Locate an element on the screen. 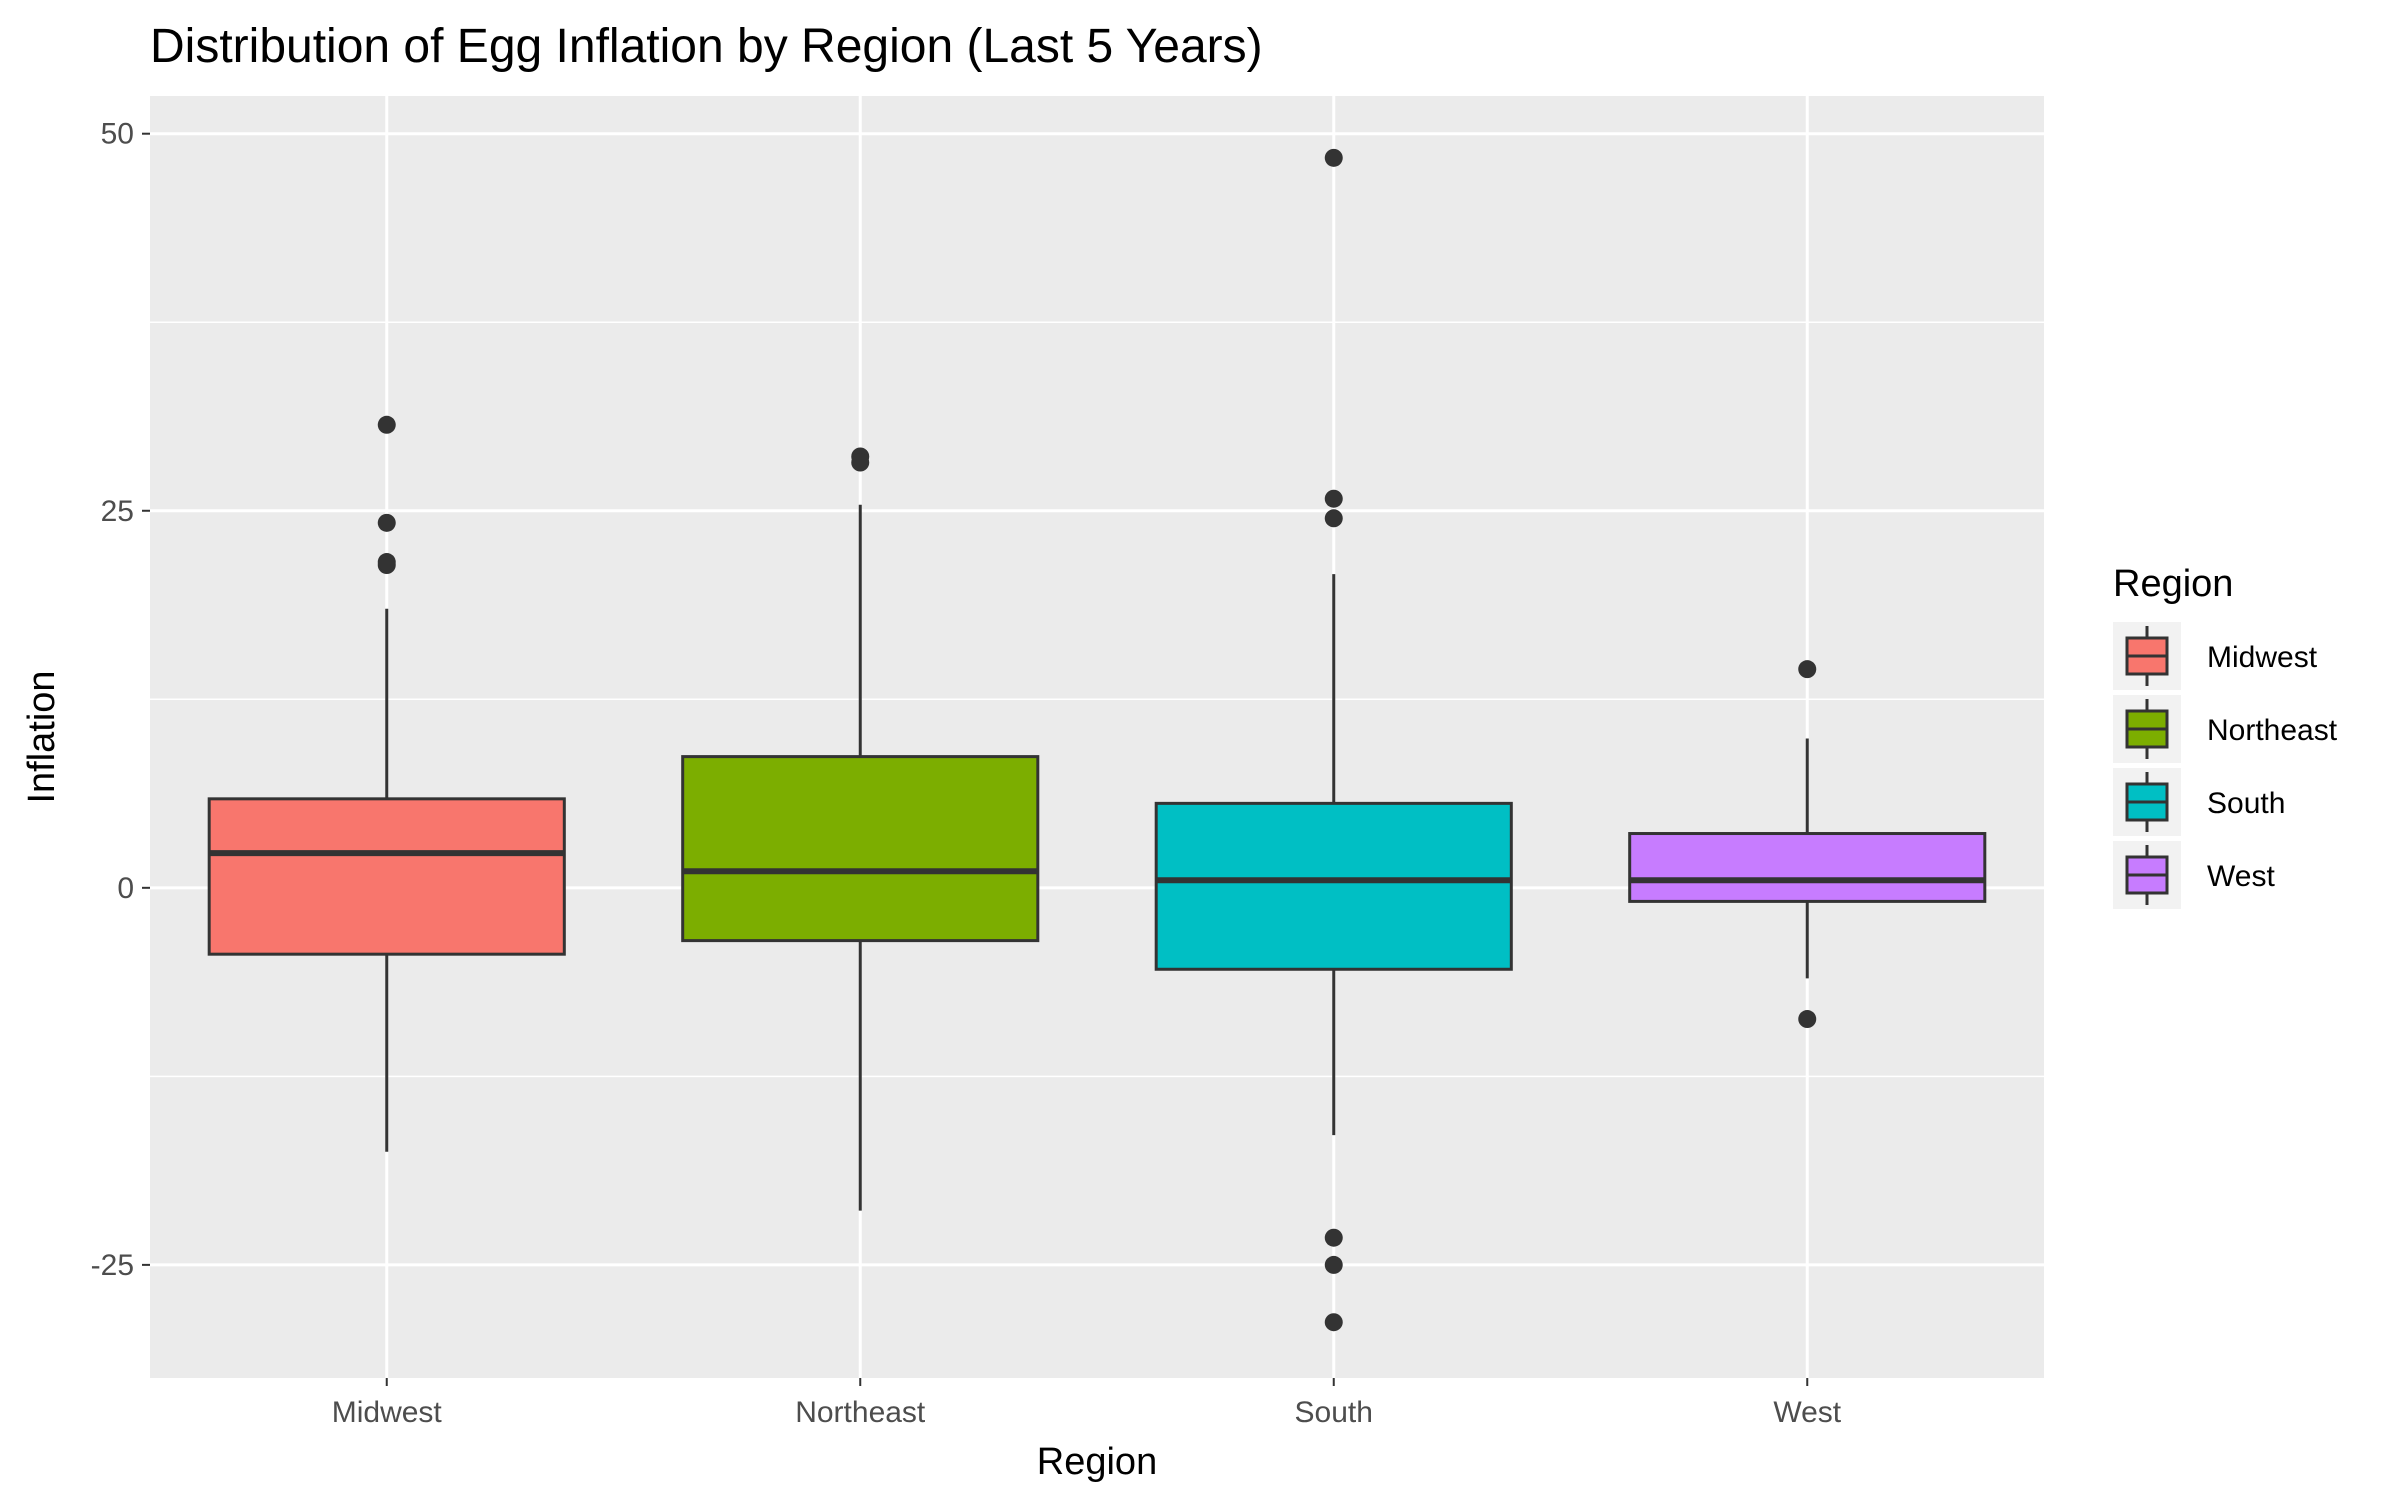 This screenshot has height=1500, width=2400. box-midwest is located at coordinates (386, 783).